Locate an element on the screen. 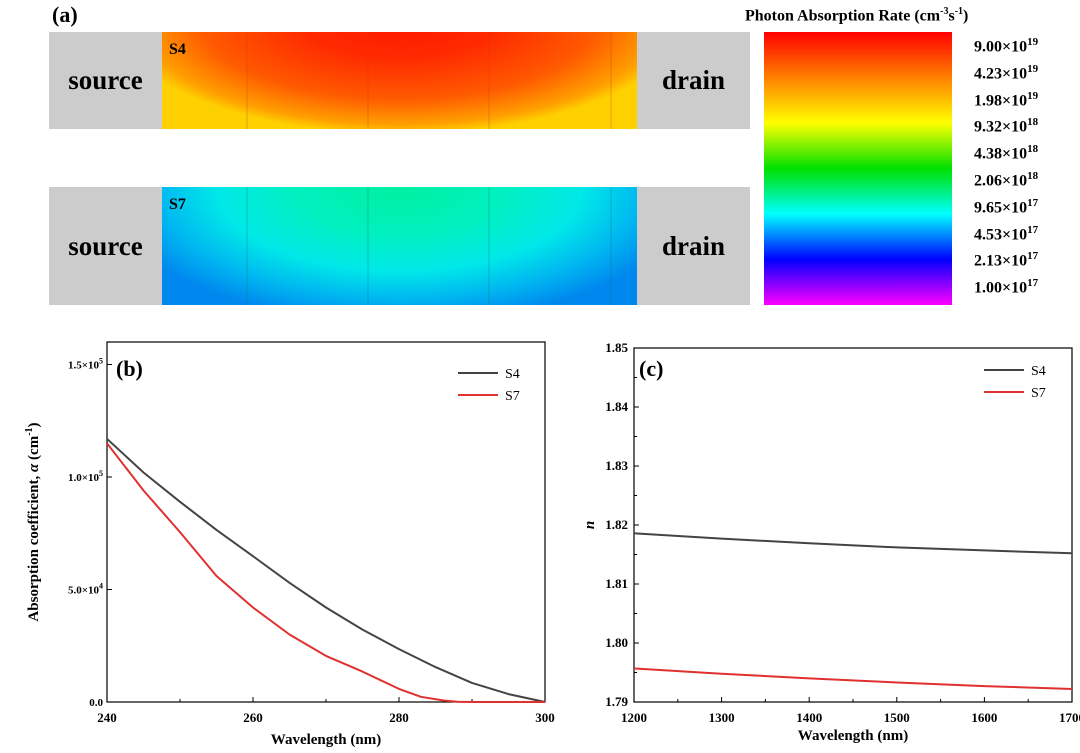  y-tick-label-c: 1.85 is located at coordinates (616, 347).